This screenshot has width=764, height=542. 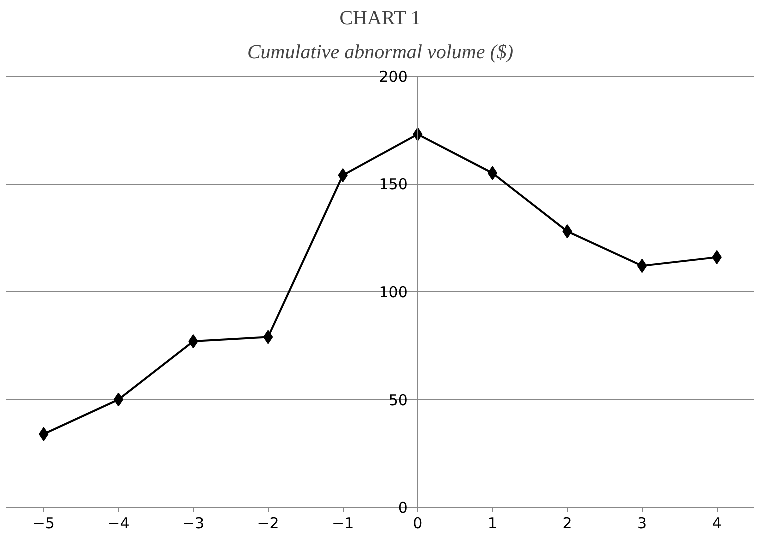 I want to click on x-tick-label: 4, so click(x=717, y=523).